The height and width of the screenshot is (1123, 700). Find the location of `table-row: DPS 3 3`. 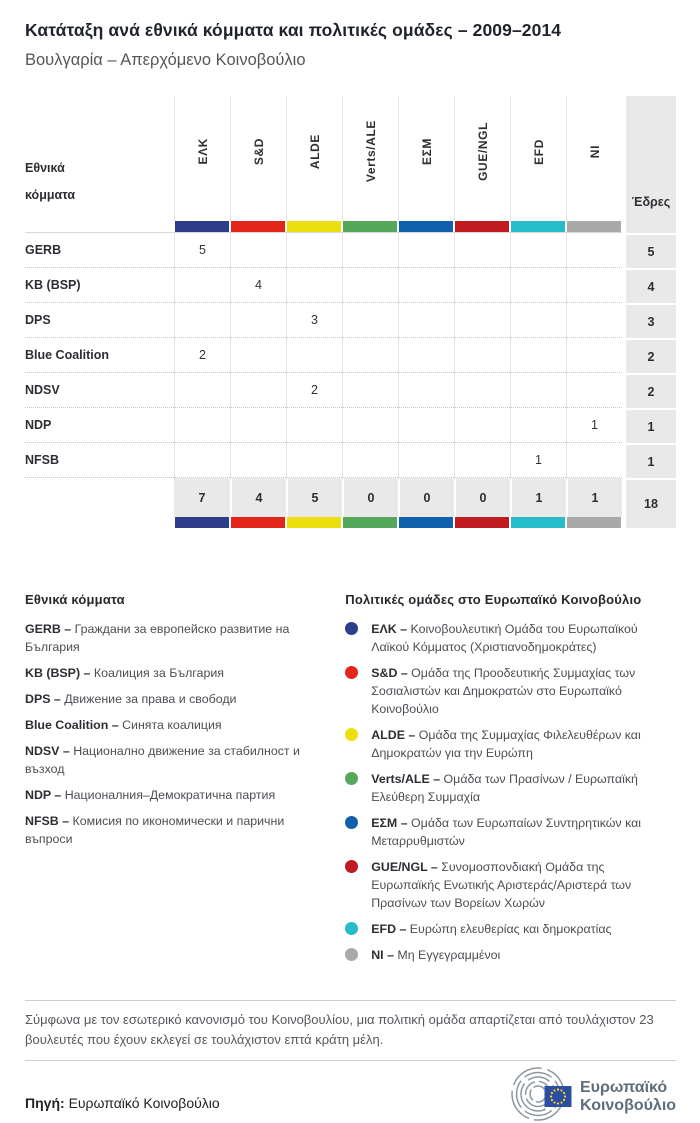

table-row: DPS 3 3 is located at coordinates (350, 320).